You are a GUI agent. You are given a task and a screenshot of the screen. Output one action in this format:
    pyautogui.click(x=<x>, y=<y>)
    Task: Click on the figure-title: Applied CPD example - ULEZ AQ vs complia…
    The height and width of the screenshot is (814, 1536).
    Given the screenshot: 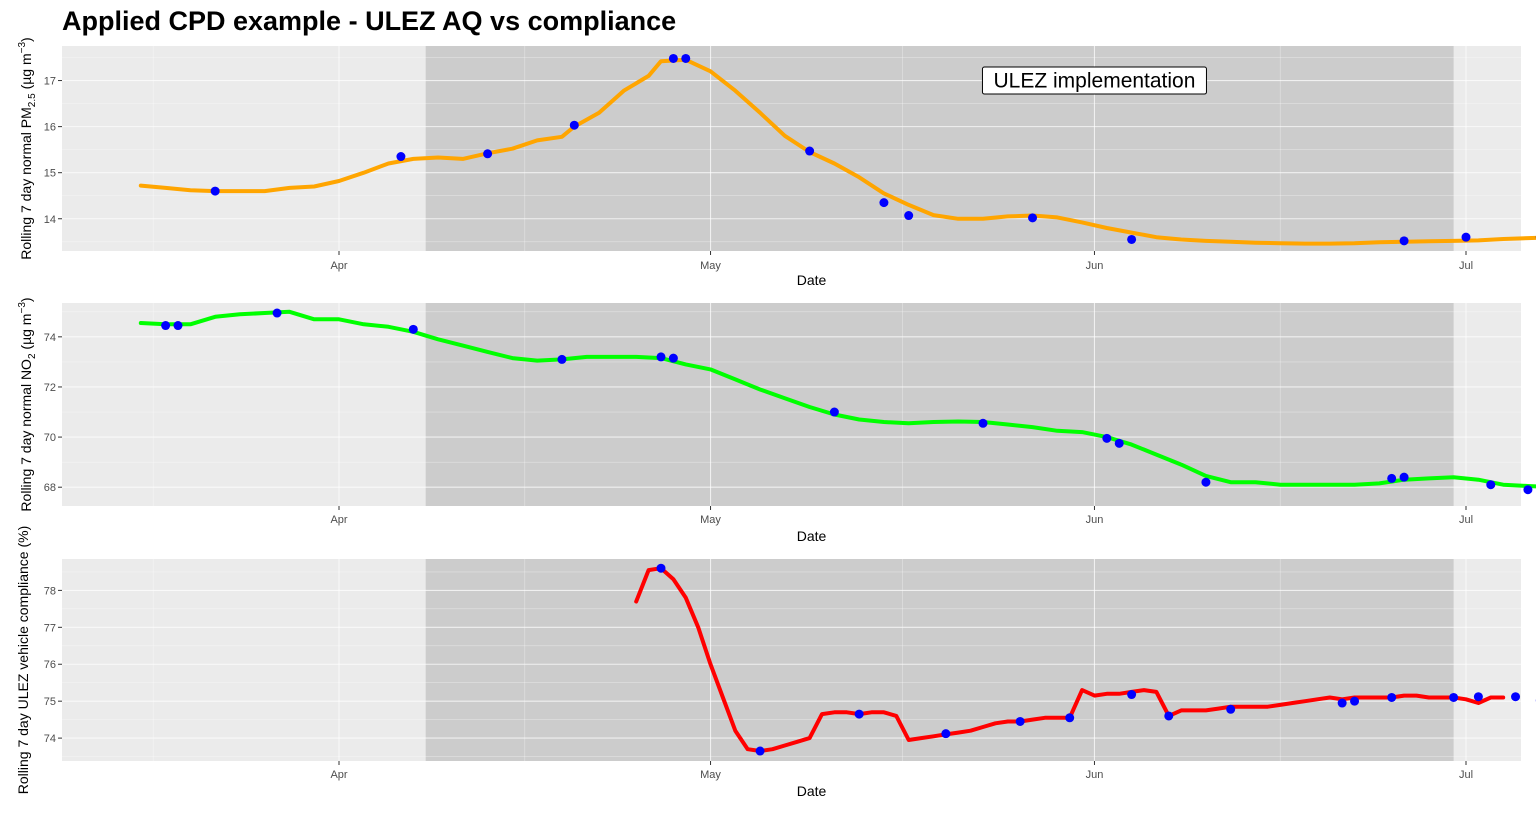 What is the action you would take?
    pyautogui.click(x=369, y=21)
    